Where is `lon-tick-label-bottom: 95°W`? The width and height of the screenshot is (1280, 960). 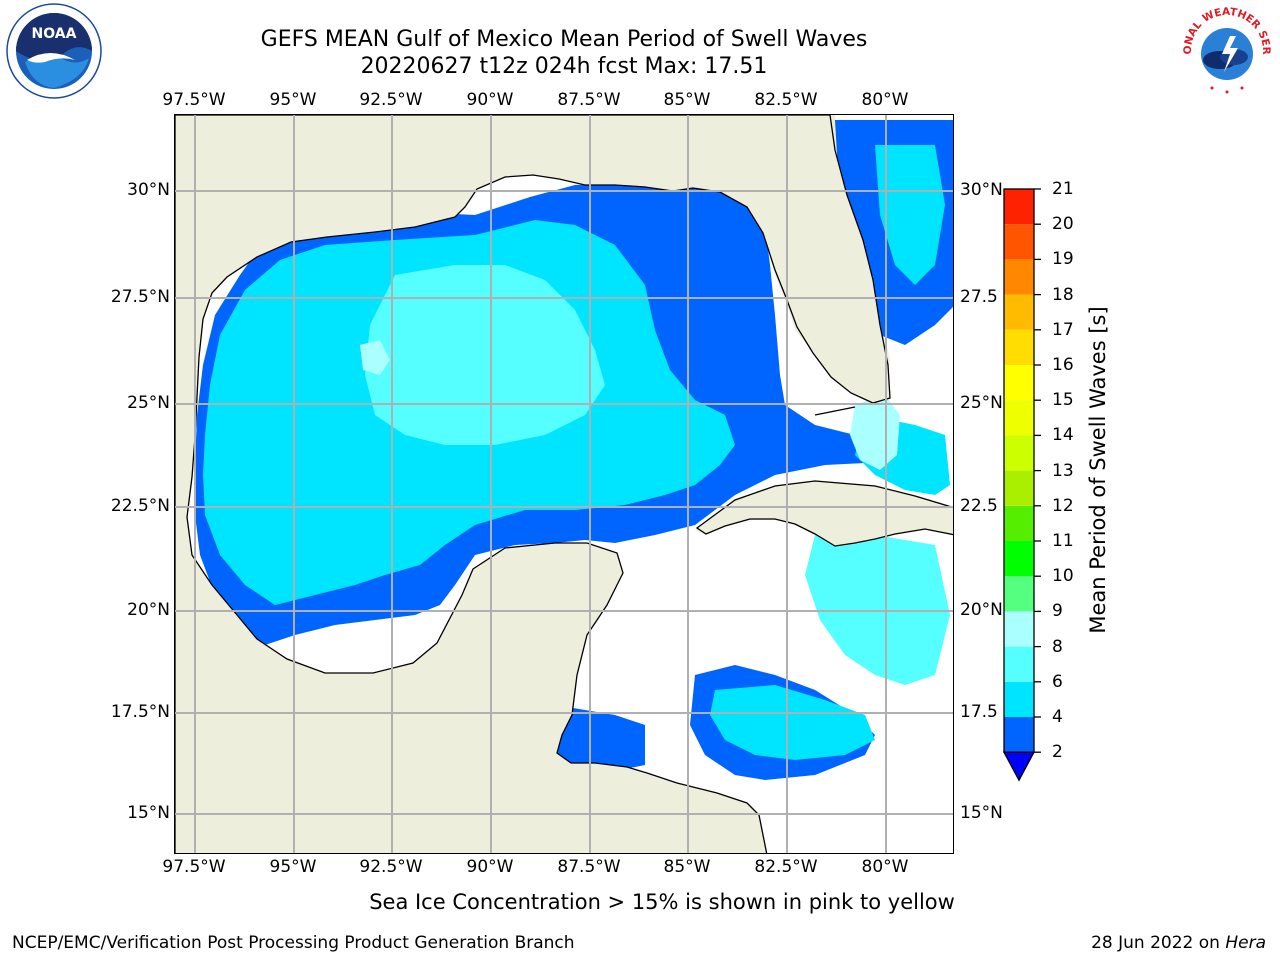 lon-tick-label-bottom: 95°W is located at coordinates (293, 867).